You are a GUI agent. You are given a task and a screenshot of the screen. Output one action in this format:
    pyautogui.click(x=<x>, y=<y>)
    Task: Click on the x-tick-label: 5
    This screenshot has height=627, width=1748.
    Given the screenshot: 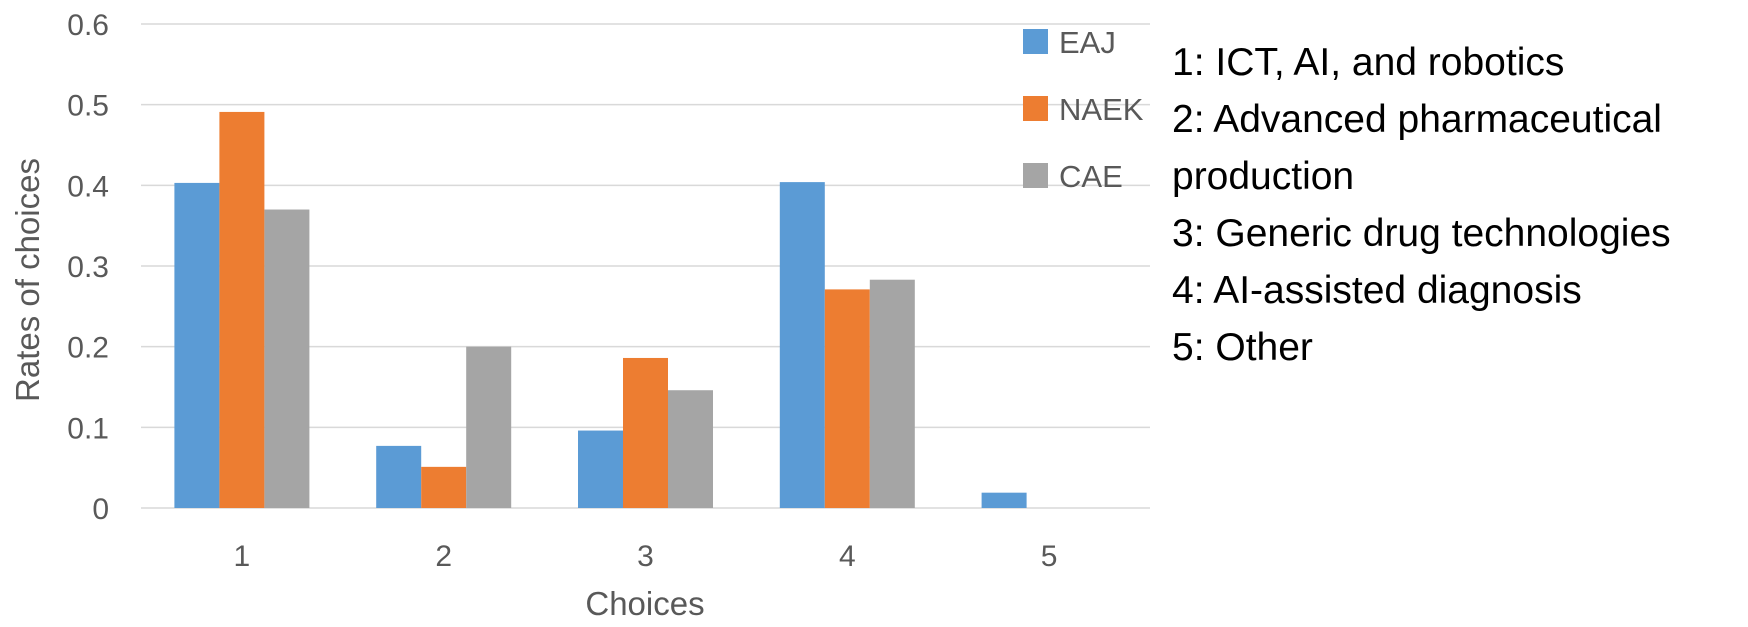 What is the action you would take?
    pyautogui.click(x=1049, y=556)
    